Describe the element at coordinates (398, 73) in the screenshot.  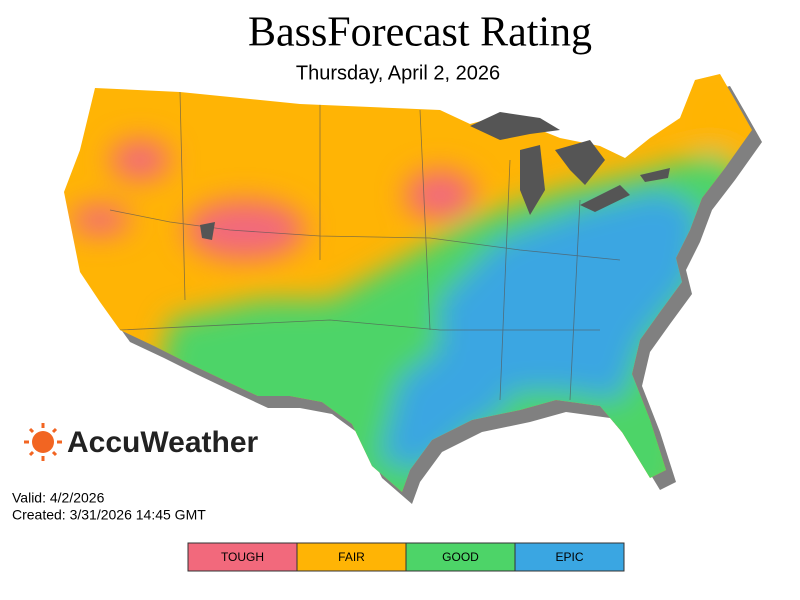
I see `subtitle: Thursday, April 2, 2026` at that location.